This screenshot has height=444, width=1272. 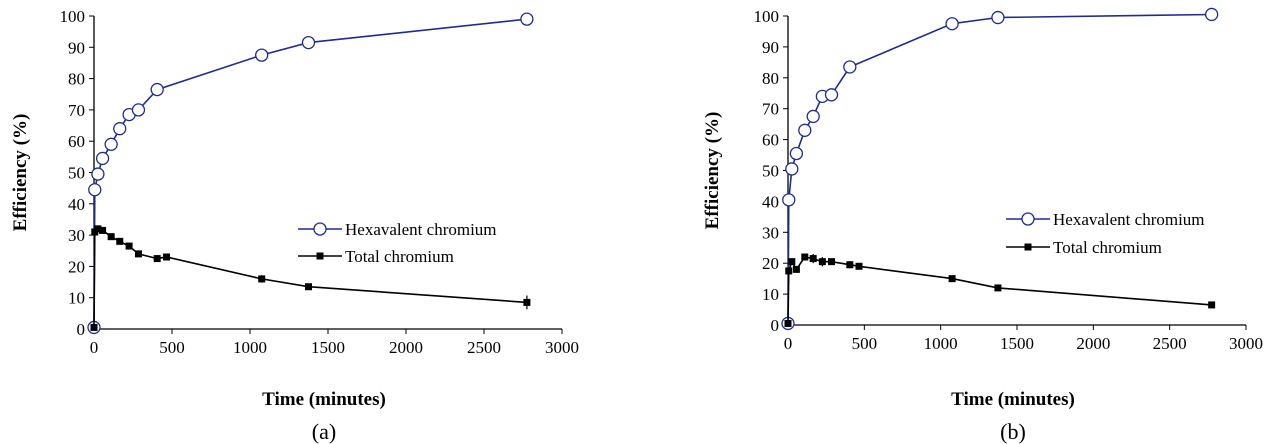 What do you see at coordinates (310, 277) in the screenshot?
I see `series-line` at bounding box center [310, 277].